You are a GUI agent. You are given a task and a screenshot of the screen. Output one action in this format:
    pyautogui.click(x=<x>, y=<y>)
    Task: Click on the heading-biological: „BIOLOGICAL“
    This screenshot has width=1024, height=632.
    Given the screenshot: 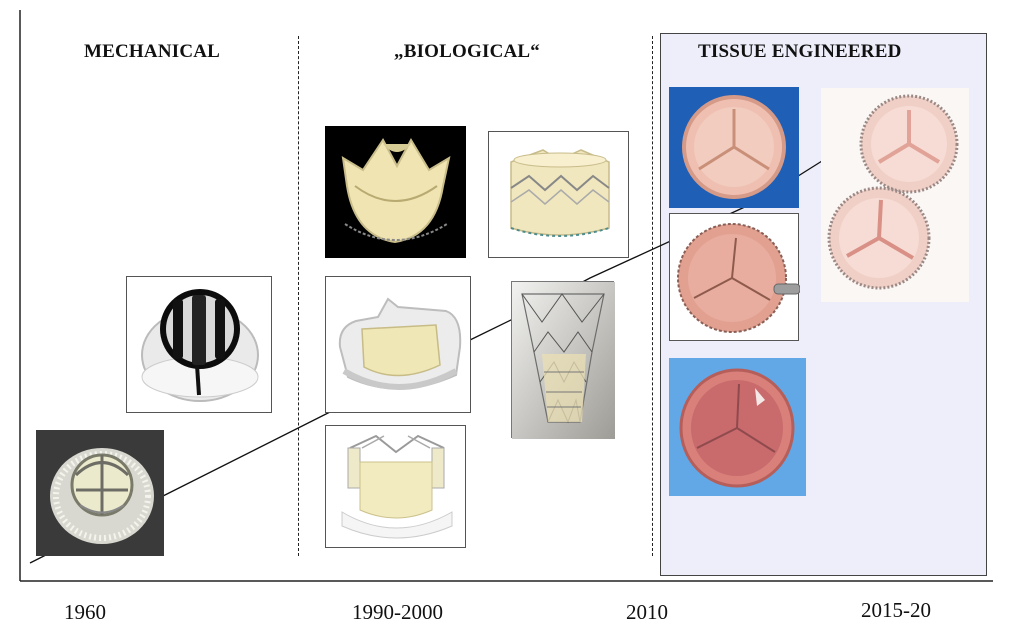 What is the action you would take?
    pyautogui.click(x=467, y=51)
    